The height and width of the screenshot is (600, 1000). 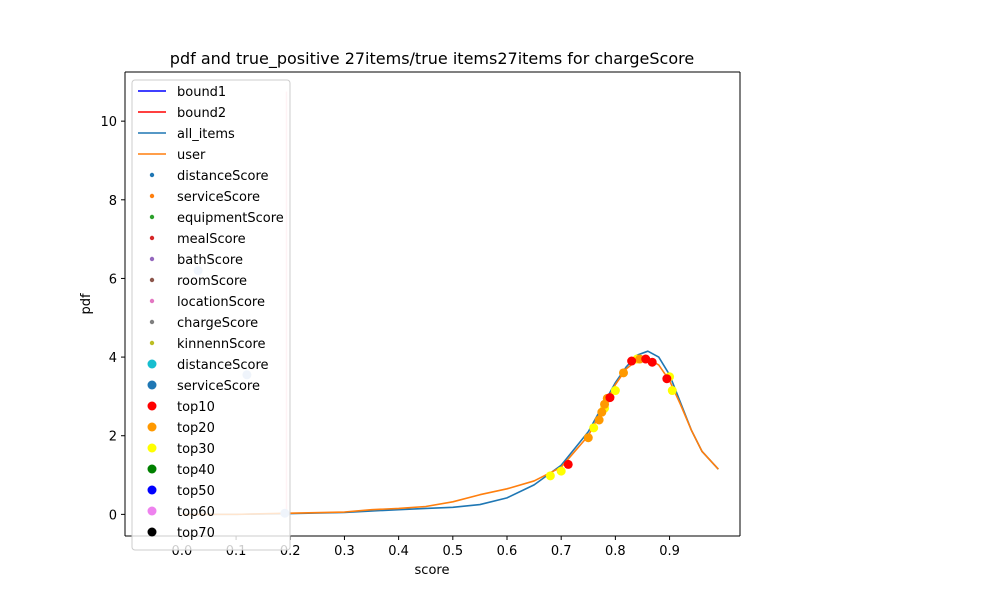 I want to click on y-tick-label: 0, so click(x=113, y=515).